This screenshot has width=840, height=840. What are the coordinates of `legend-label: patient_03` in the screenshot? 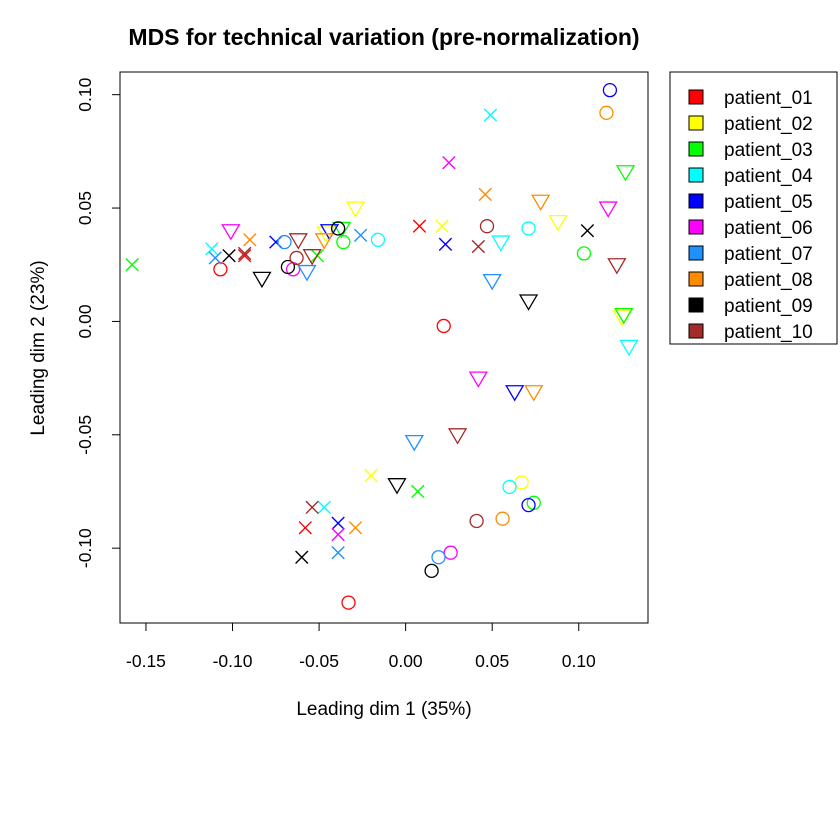 It's located at (768, 150).